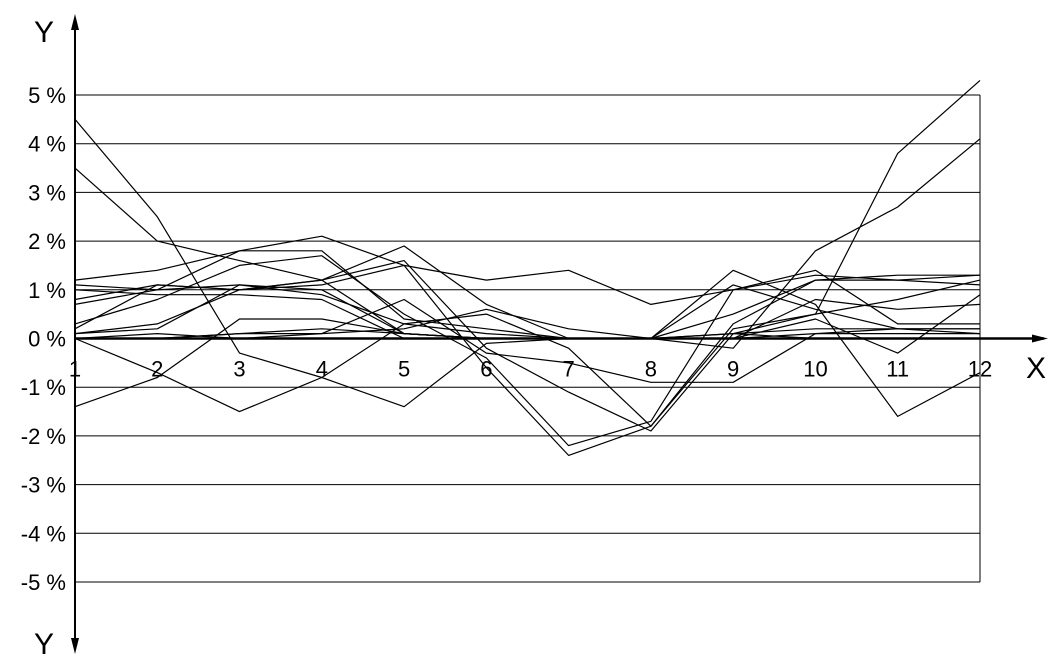  Describe the element at coordinates (404, 369) in the screenshot. I see `x-tick-label: 5` at that location.